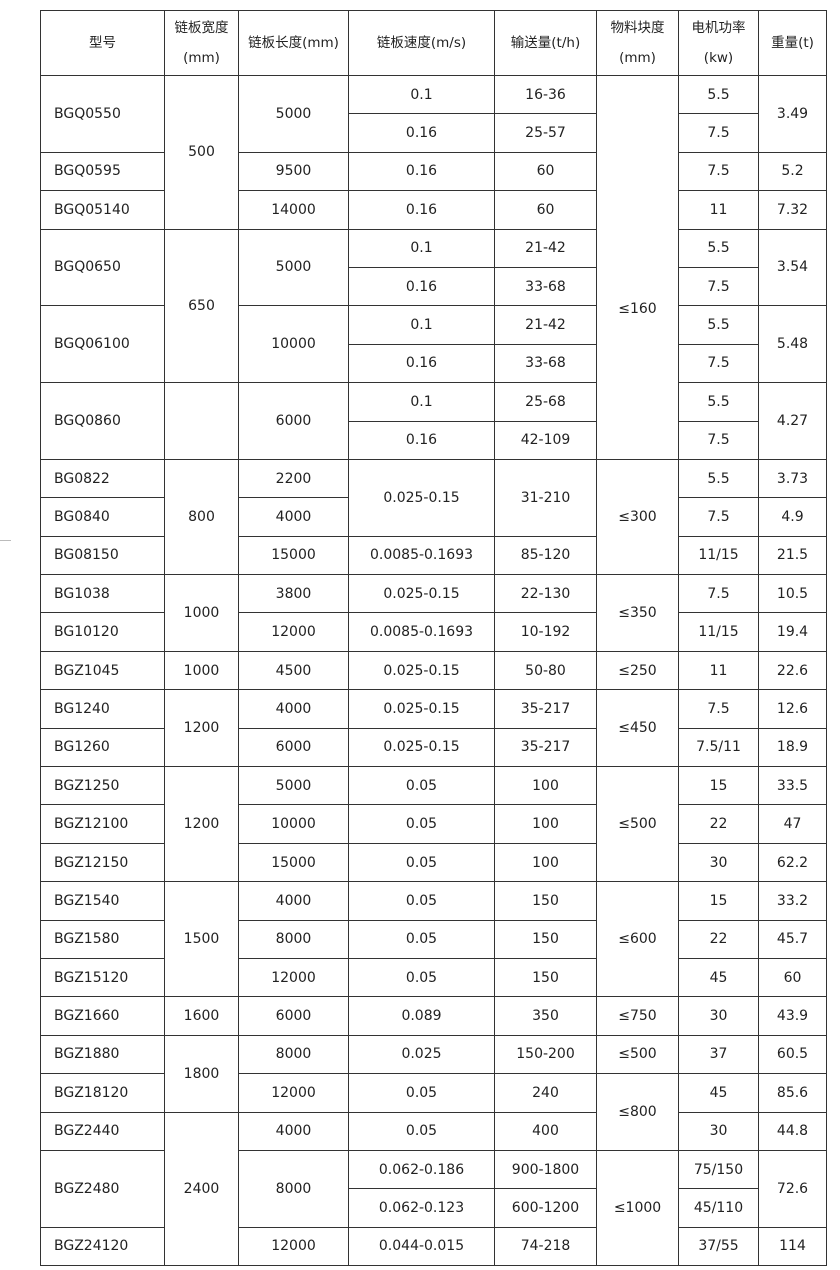 Image resolution: width=840 pixels, height=1270 pixels. I want to click on cell-chain-width: 1600, so click(201, 1016).